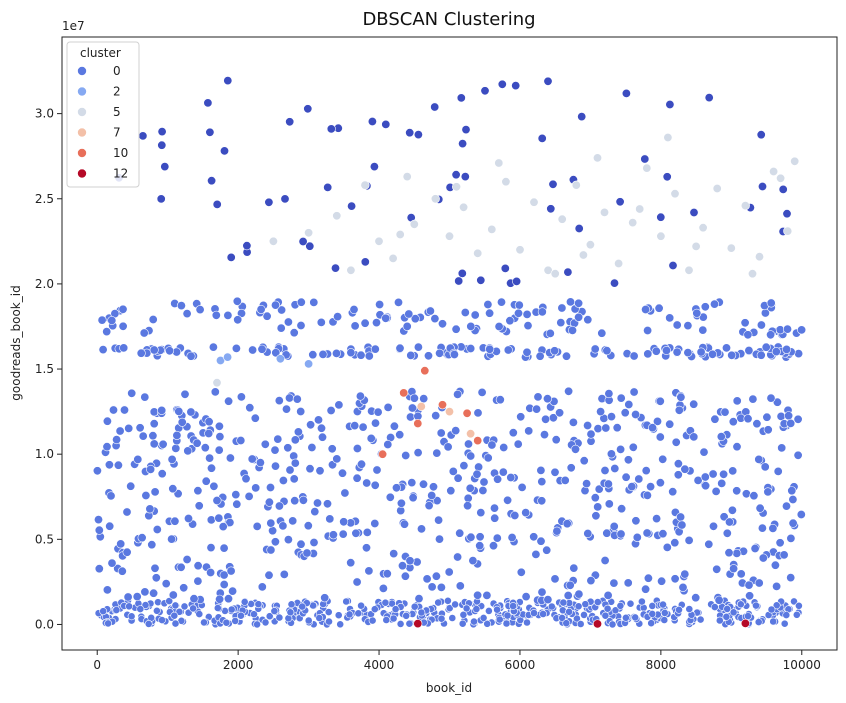 This screenshot has height=703, width=846. What do you see at coordinates (73, 26) in the screenshot?
I see `y-axis-multiplier: 1e7` at bounding box center [73, 26].